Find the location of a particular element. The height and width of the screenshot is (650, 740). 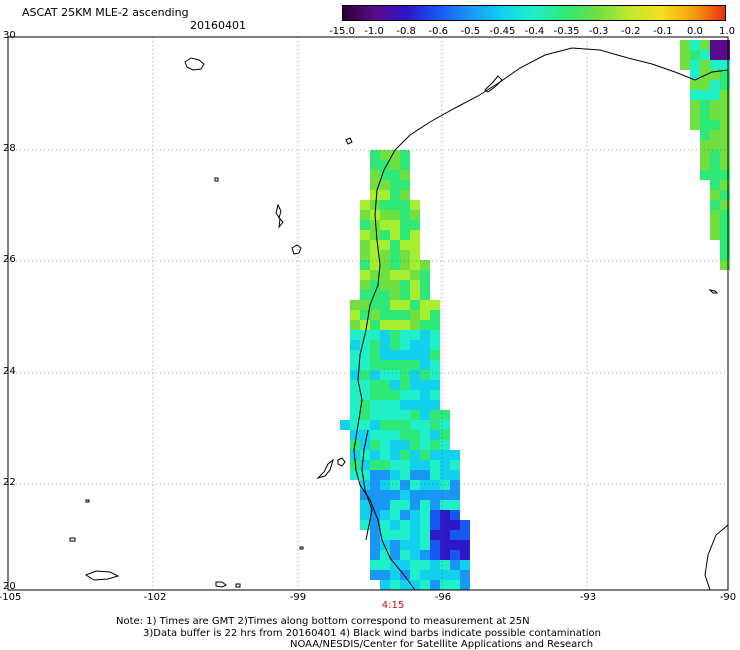

lat-label-26: 26 is located at coordinates (9, 259).